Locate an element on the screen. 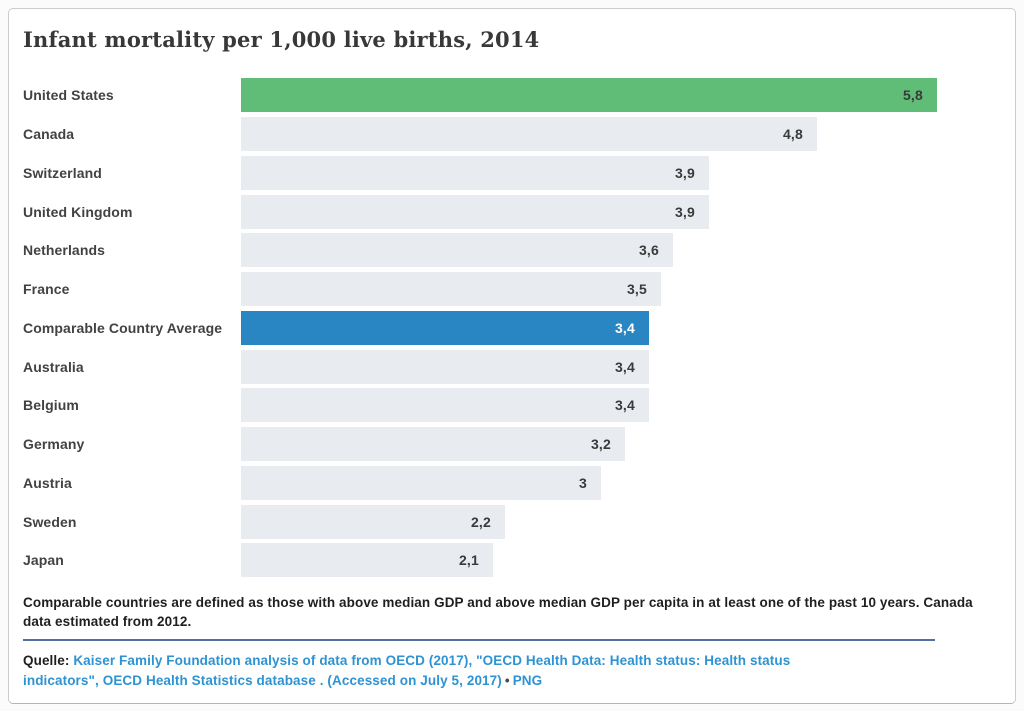 The height and width of the screenshot is (711, 1024). bar-row: Germany 3,2 is located at coordinates (512, 444).